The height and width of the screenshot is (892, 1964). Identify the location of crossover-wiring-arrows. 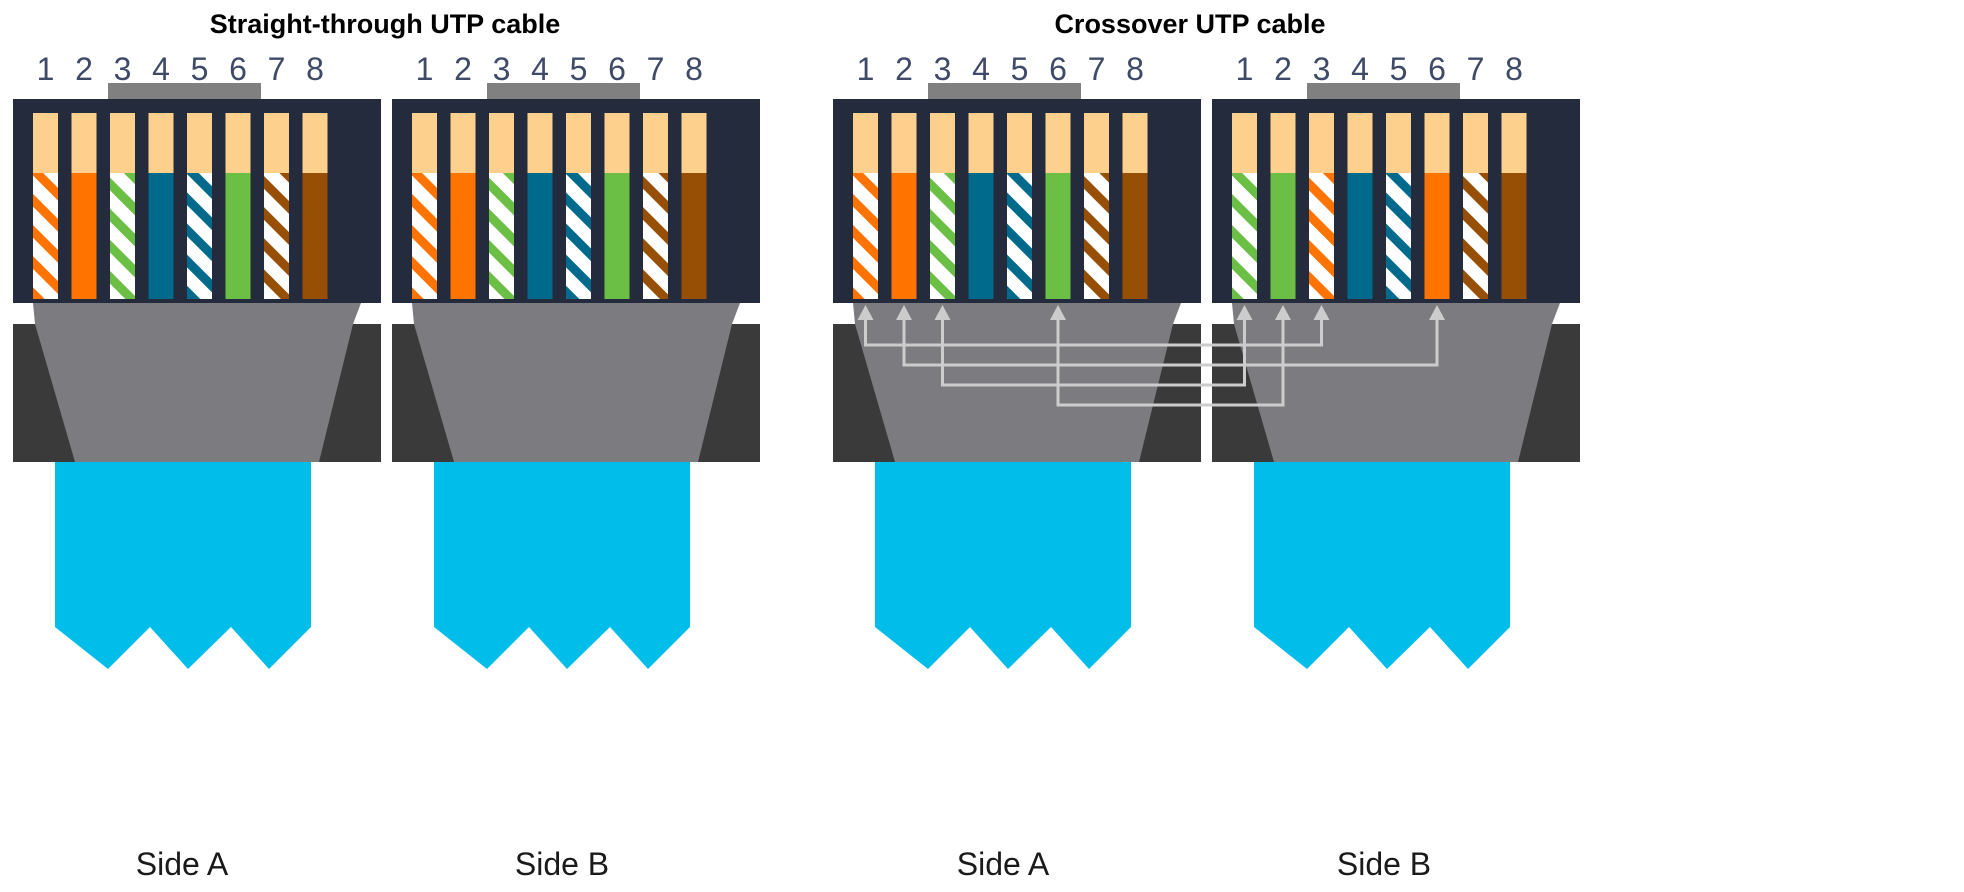
(1151, 356).